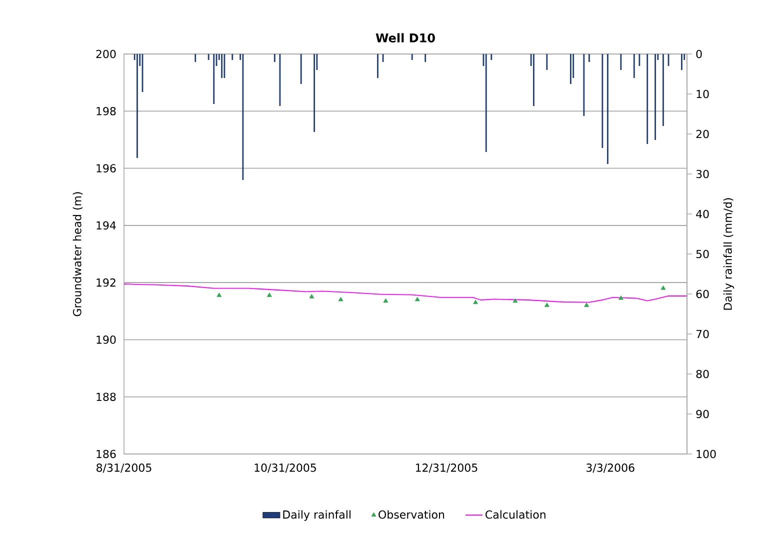  What do you see at coordinates (285, 468) in the screenshot?
I see `x-tick-label: 10/31/2005` at bounding box center [285, 468].